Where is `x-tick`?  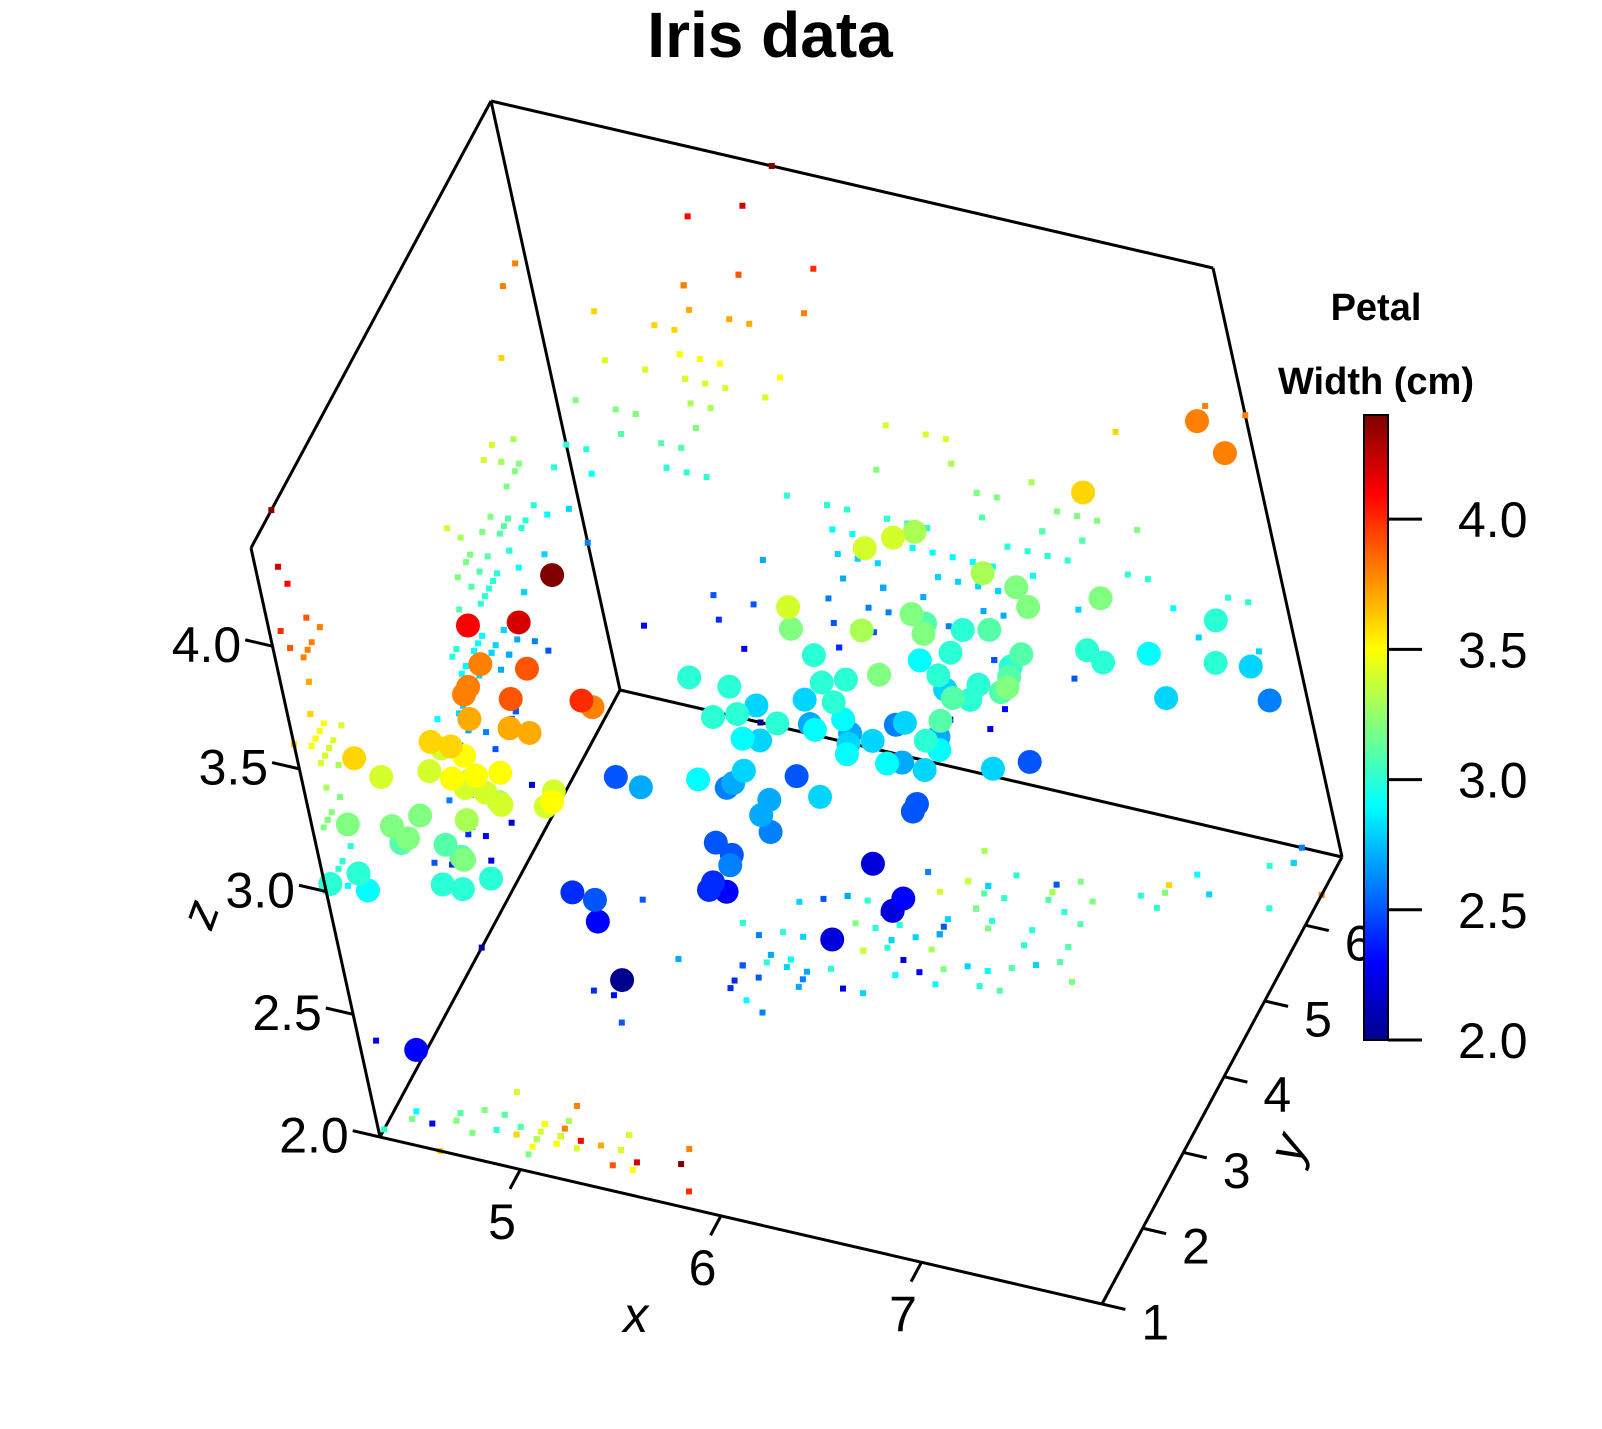
x-tick is located at coordinates (716, 1225).